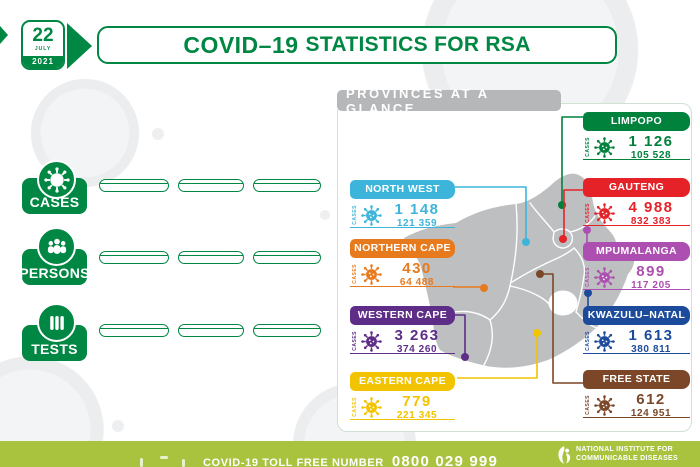 Image resolution: width=700 pixels, height=467 pixels. Describe the element at coordinates (651, 213) in the screenshot. I see `province-numbers: 4 988 832 383` at that location.